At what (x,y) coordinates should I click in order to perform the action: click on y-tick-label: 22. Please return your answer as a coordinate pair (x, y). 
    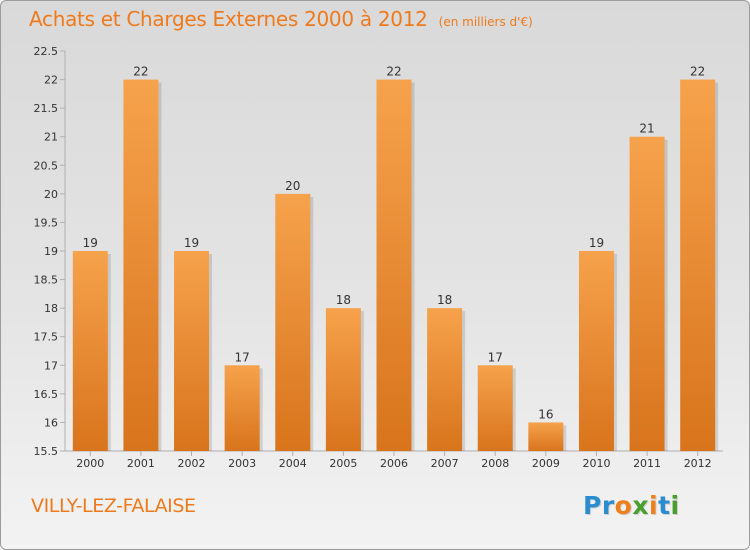
    Looking at the image, I should click on (51, 80).